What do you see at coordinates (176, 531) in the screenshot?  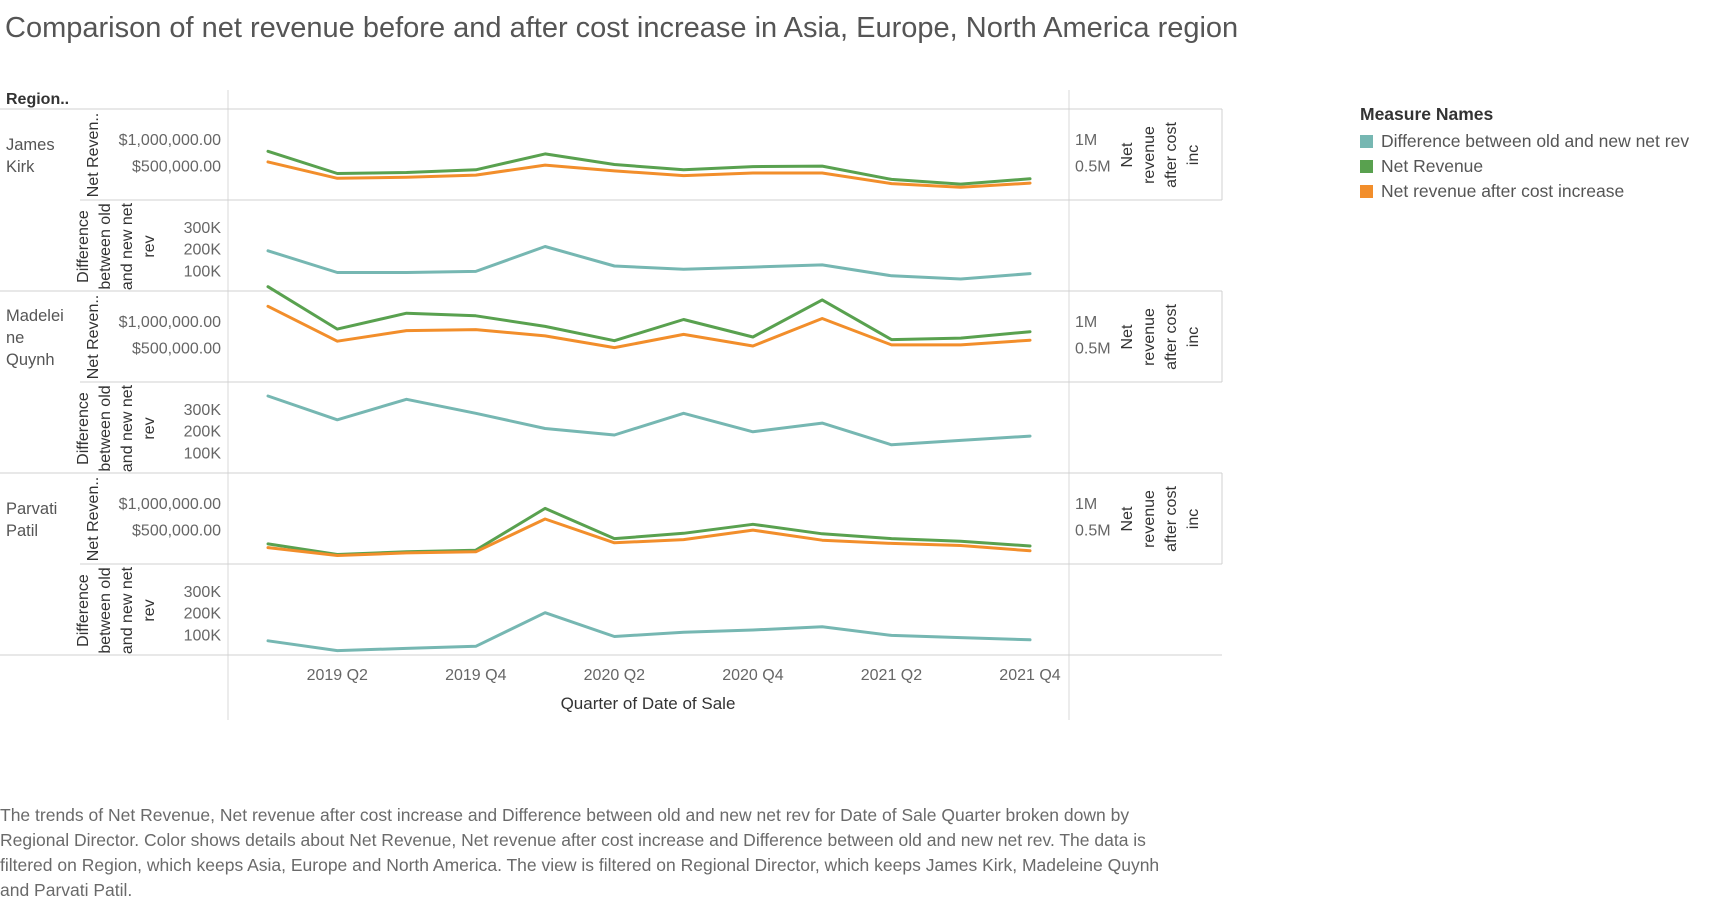 I see `panel-3-revenue-tick-1: $500,000.00` at bounding box center [176, 531].